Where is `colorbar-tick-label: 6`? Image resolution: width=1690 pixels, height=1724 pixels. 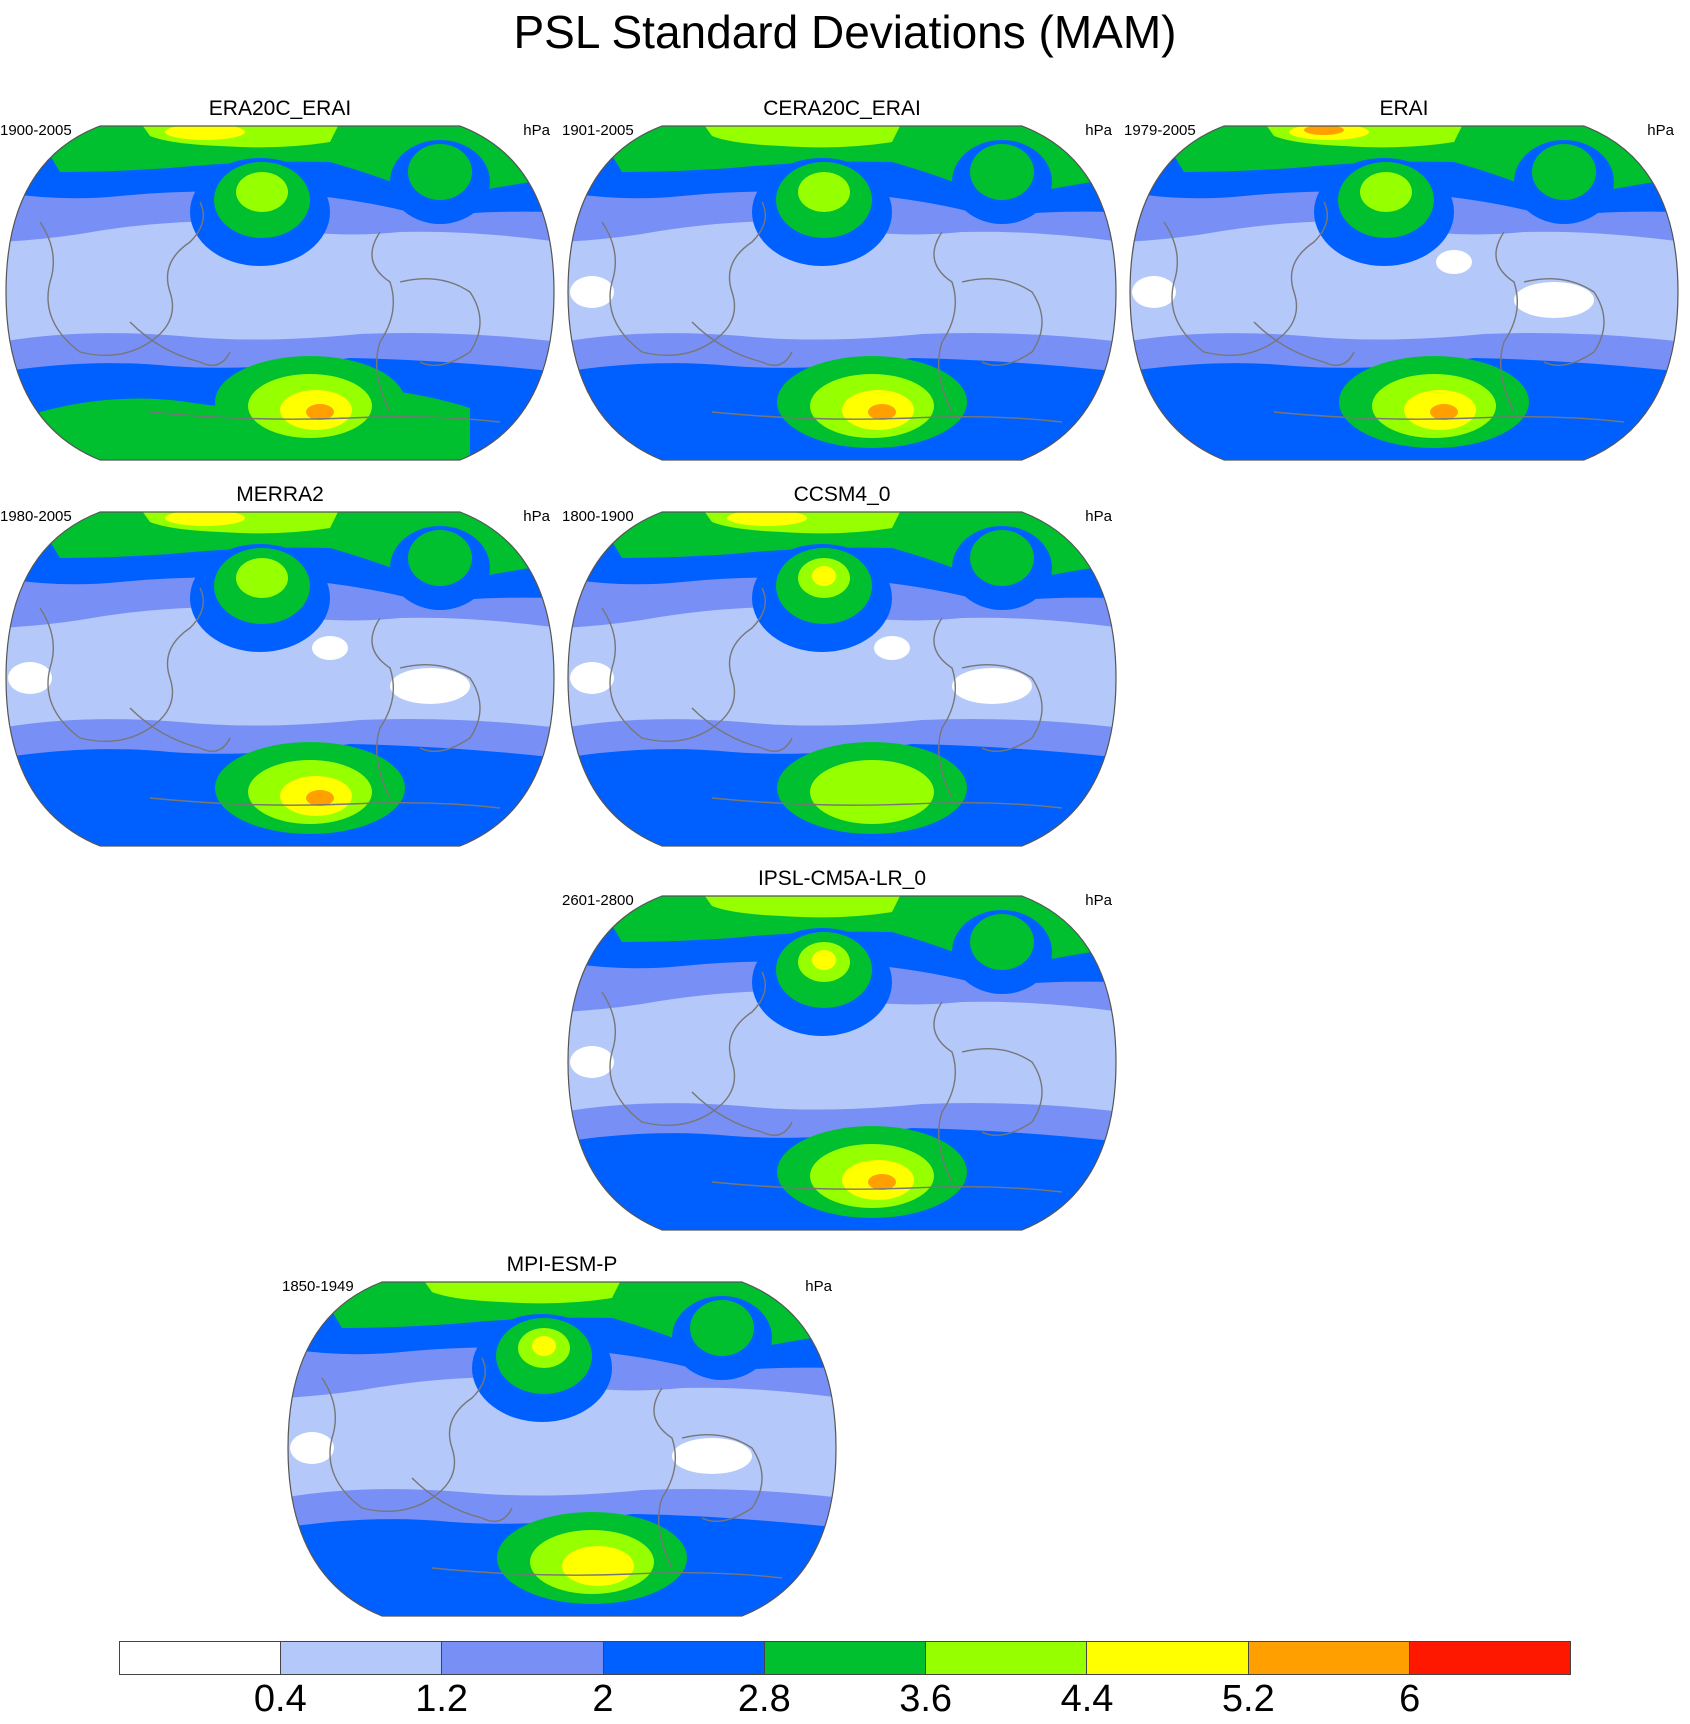 colorbar-tick-label: 6 is located at coordinates (1410, 1699).